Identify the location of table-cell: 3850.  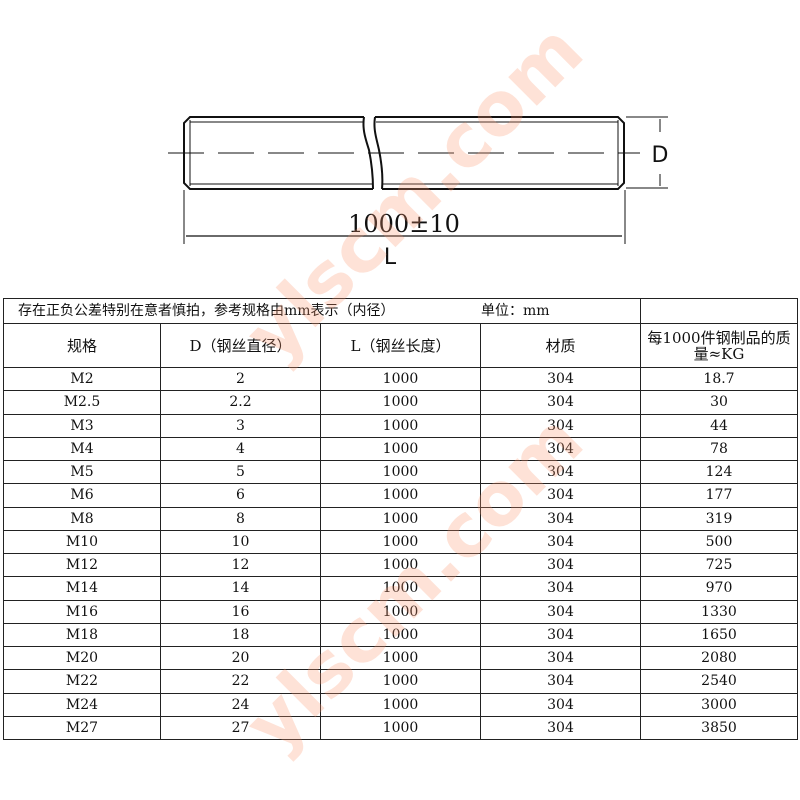
(719, 728).